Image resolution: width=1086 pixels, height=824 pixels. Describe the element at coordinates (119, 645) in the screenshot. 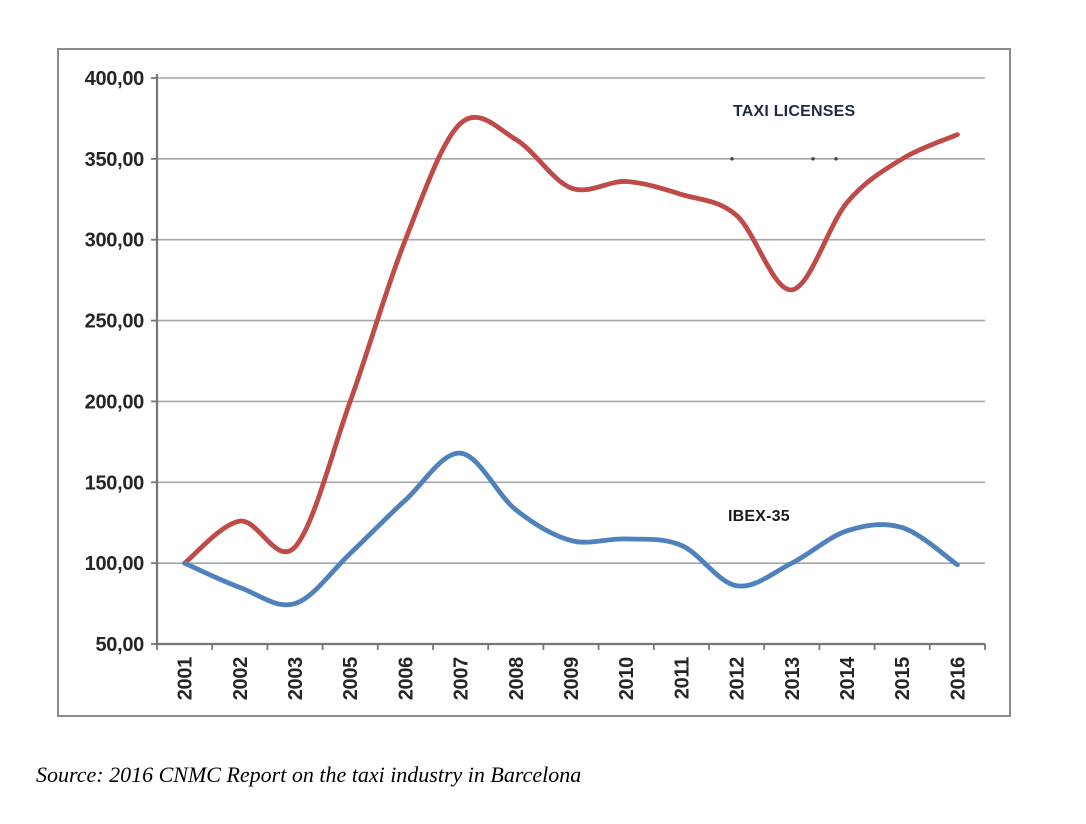

I see `svg-text: 50,00` at that location.